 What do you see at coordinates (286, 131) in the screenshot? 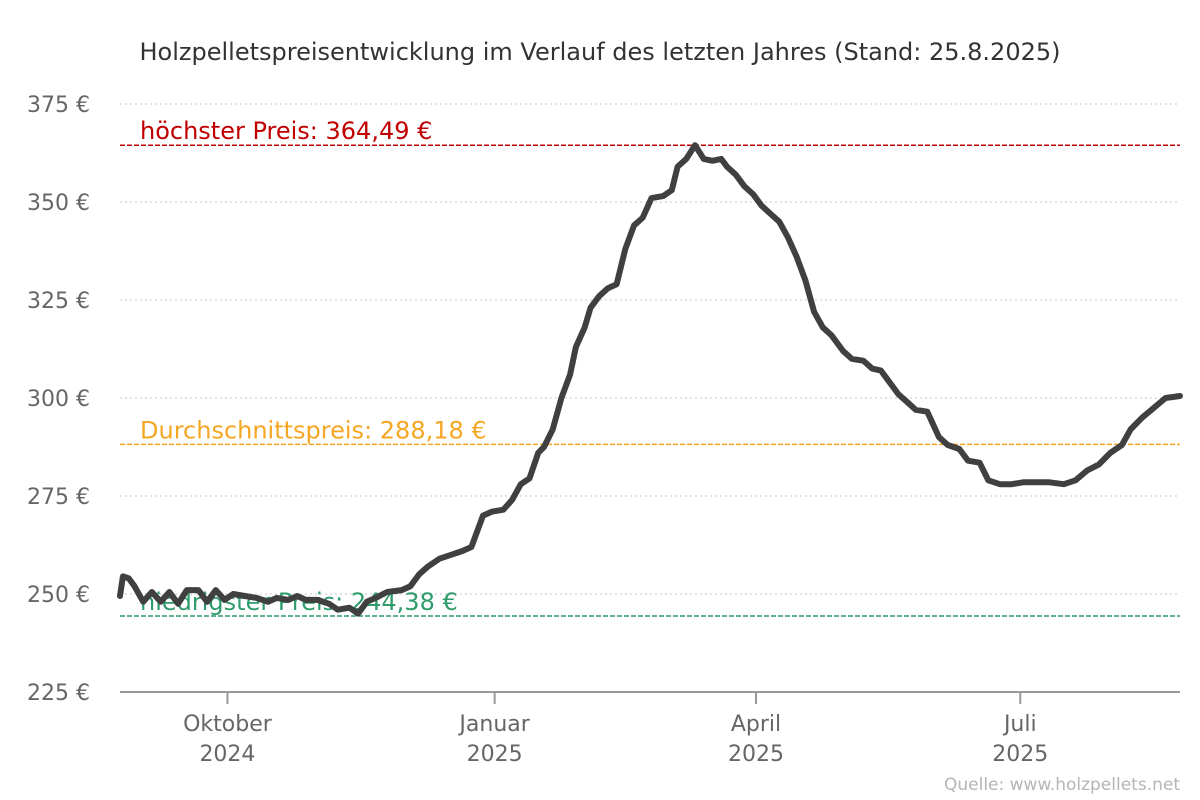
I see `reference-line-label: höchster Preis: 364,49 €` at bounding box center [286, 131].